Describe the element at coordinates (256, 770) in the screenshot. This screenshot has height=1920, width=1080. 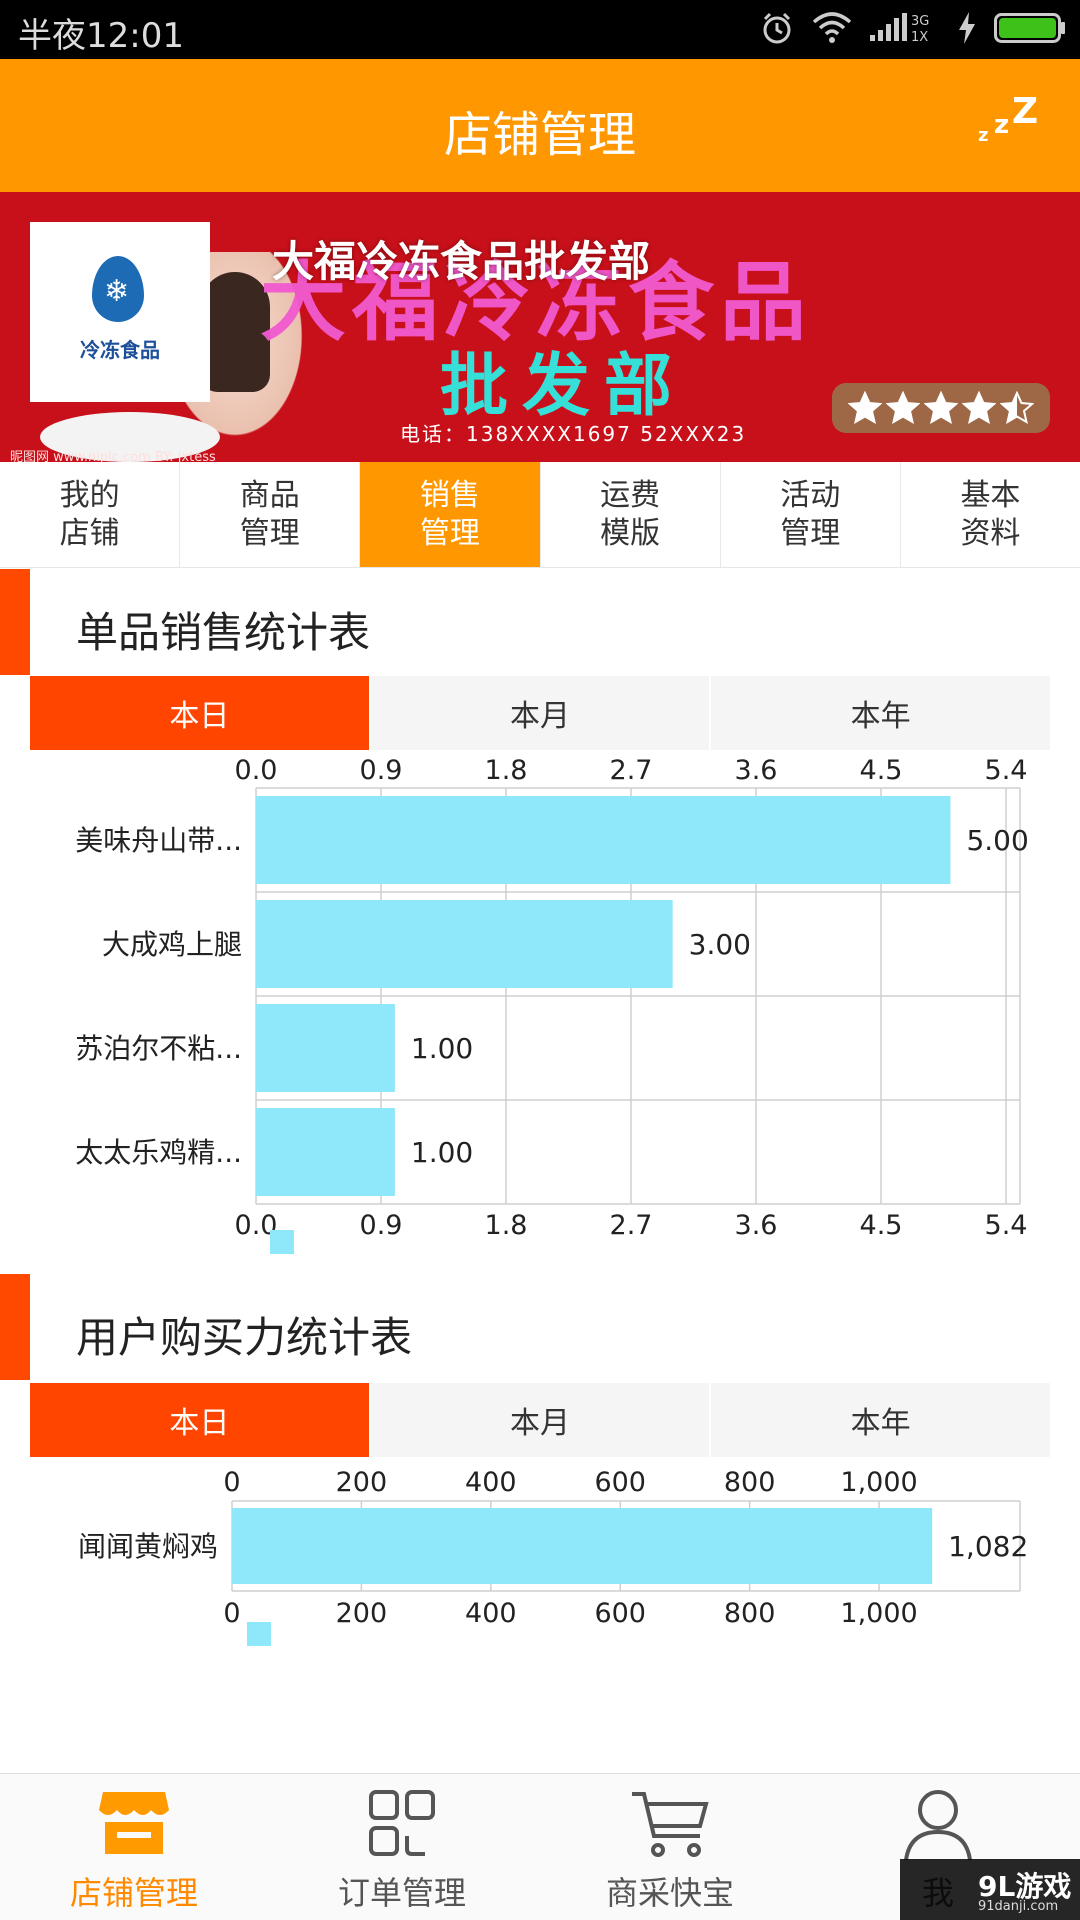
I see `x-tick-label-top: 0.0` at that location.